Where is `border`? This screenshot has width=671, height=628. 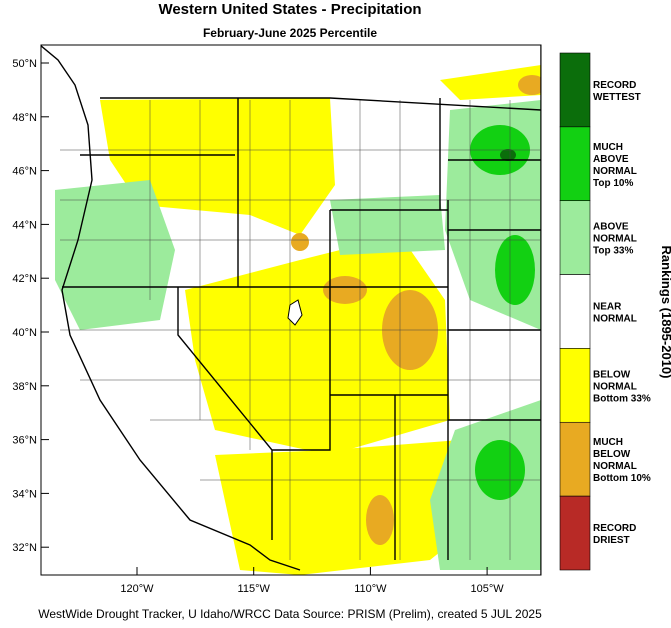
border is located at coordinates (320, 104).